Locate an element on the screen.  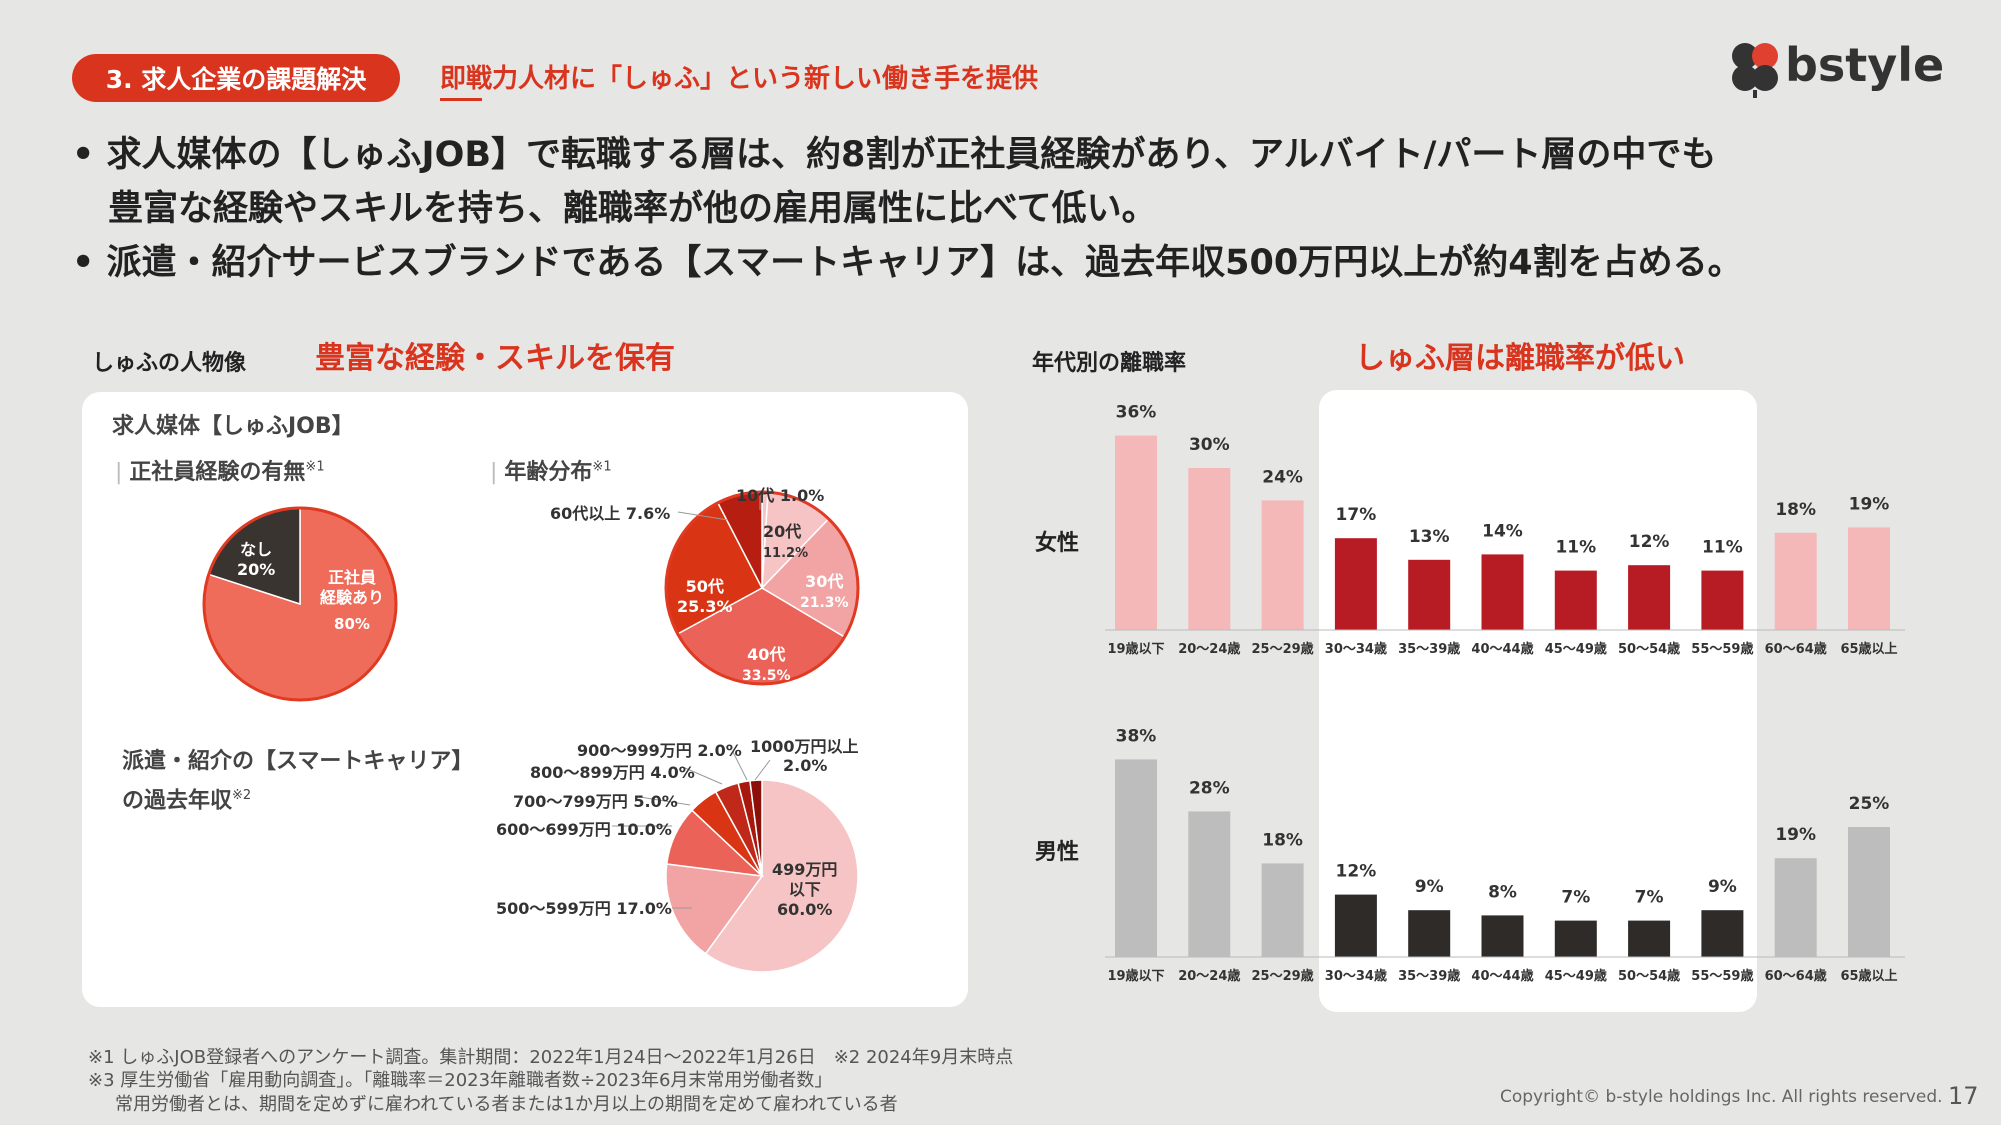
pie1-title: | 正社員経験の有無※1 is located at coordinates (220, 472).